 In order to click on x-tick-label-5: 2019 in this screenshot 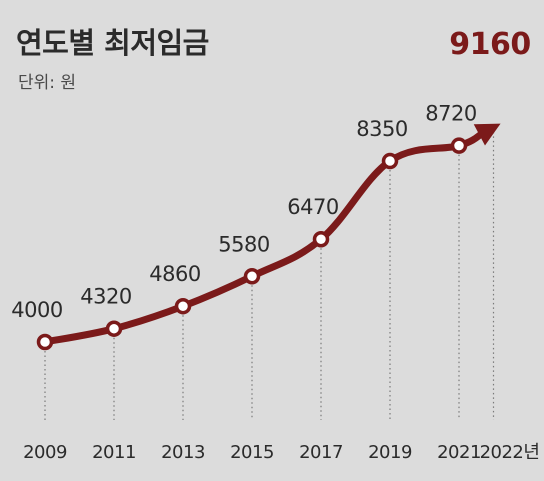, I will do `click(390, 452)`.